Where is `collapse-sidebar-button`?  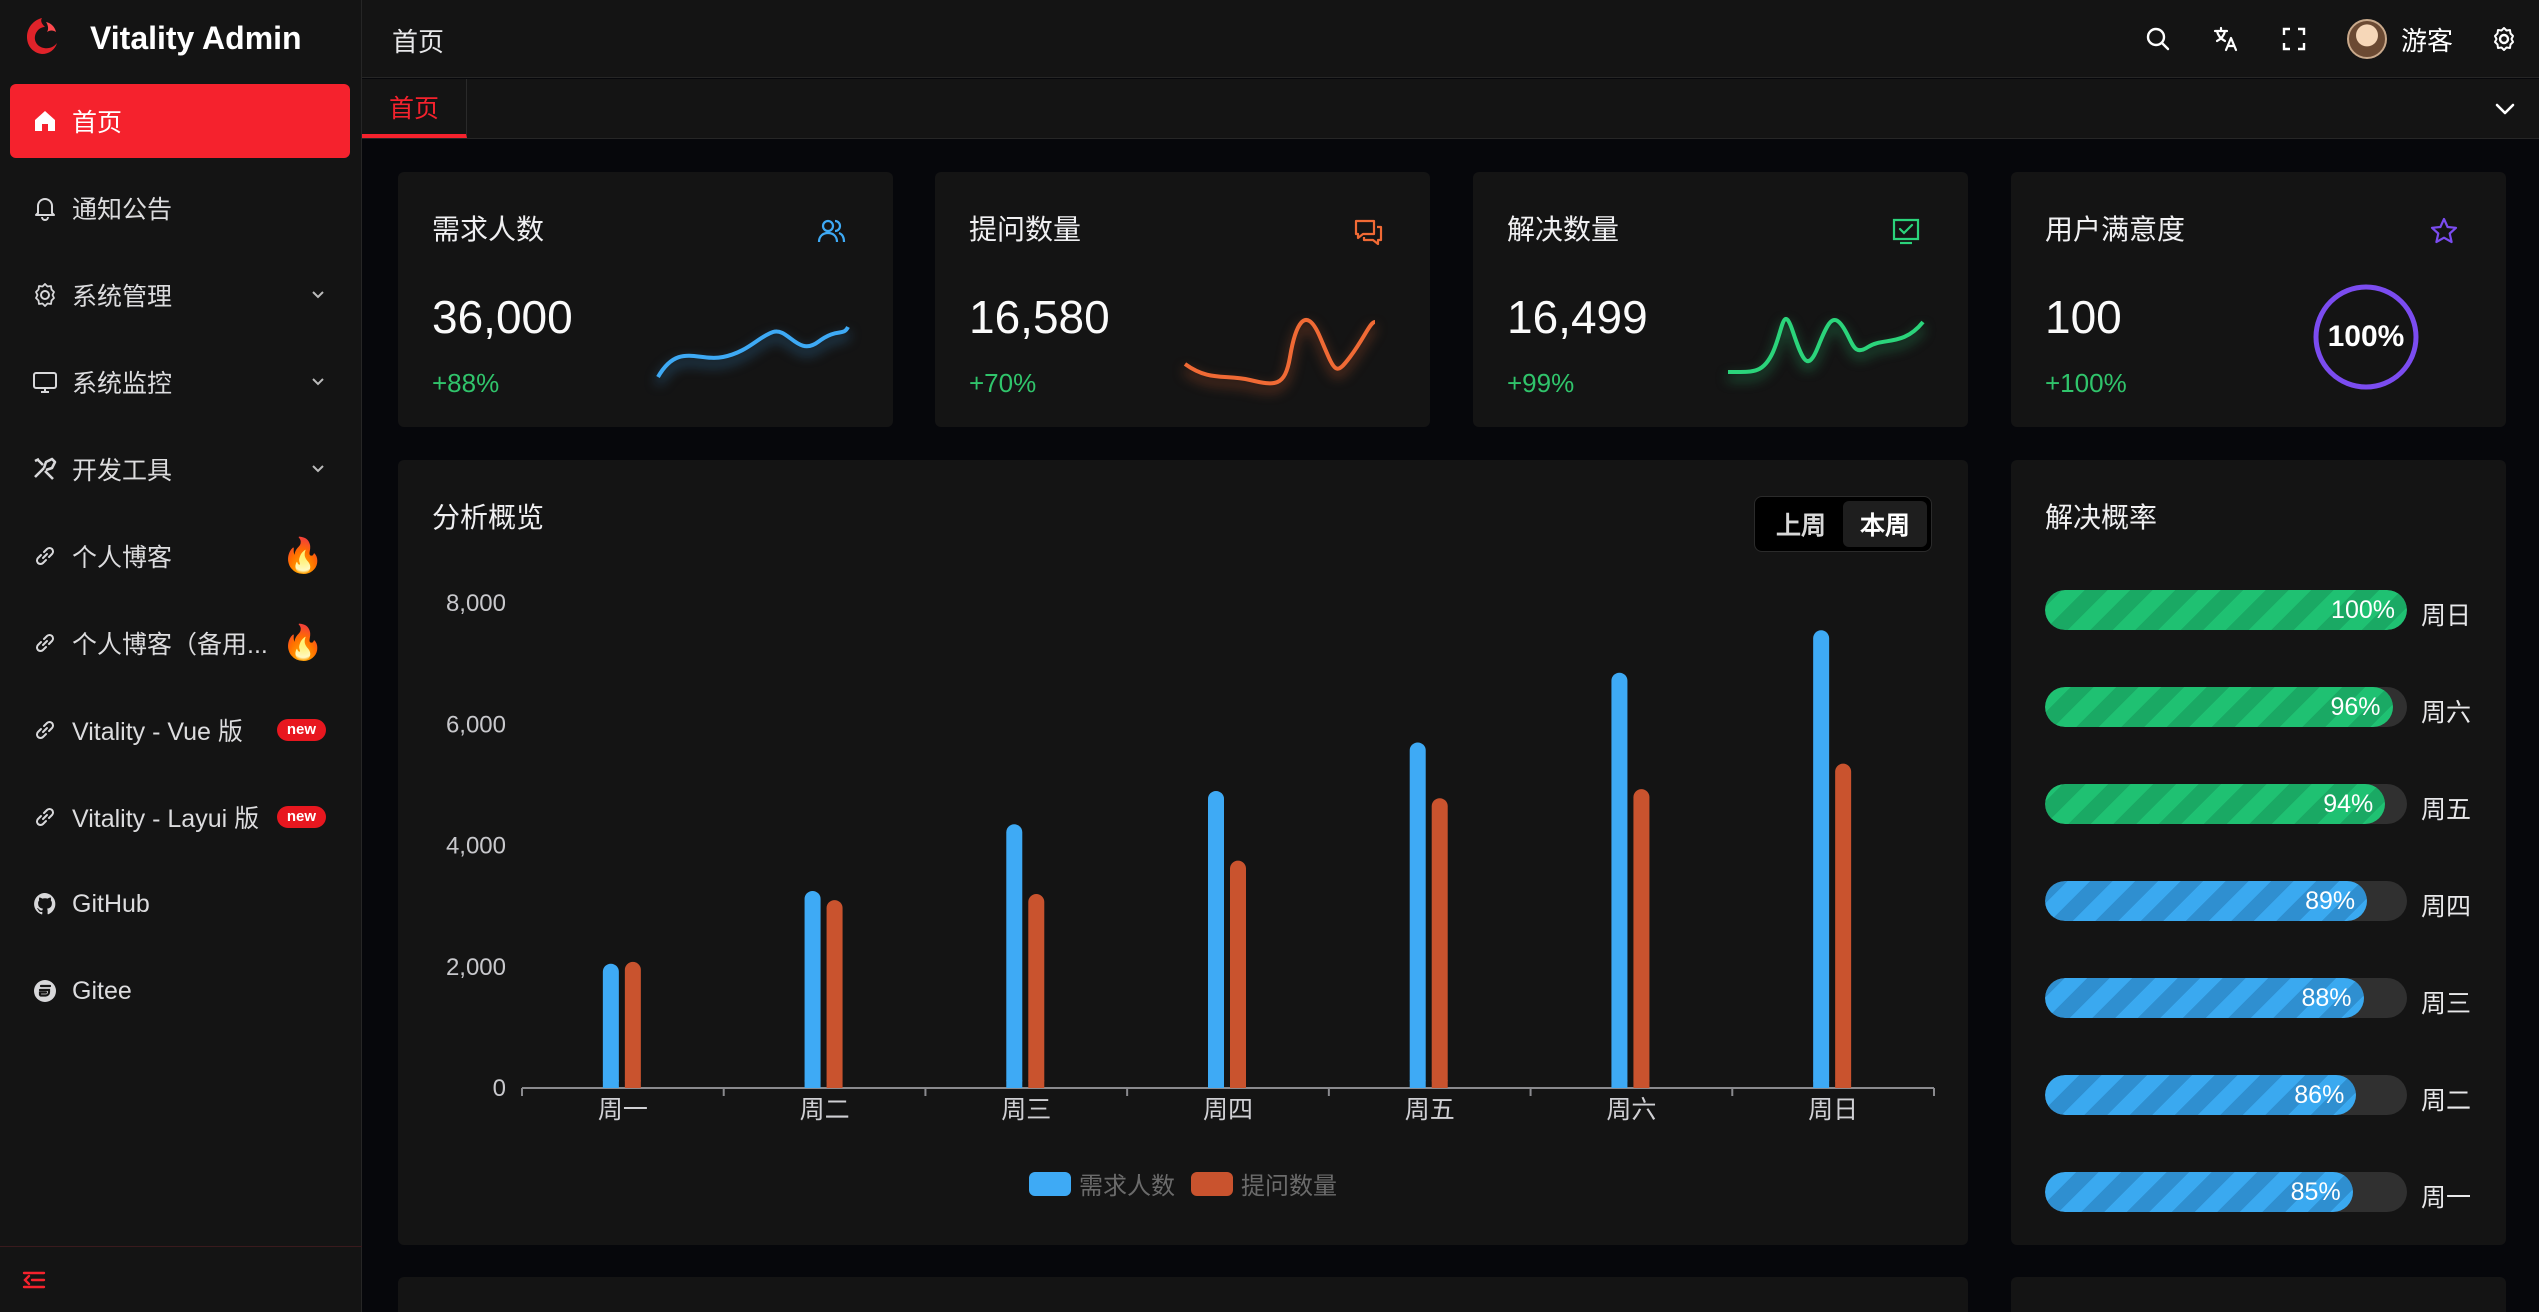 collapse-sidebar-button is located at coordinates (181, 1279).